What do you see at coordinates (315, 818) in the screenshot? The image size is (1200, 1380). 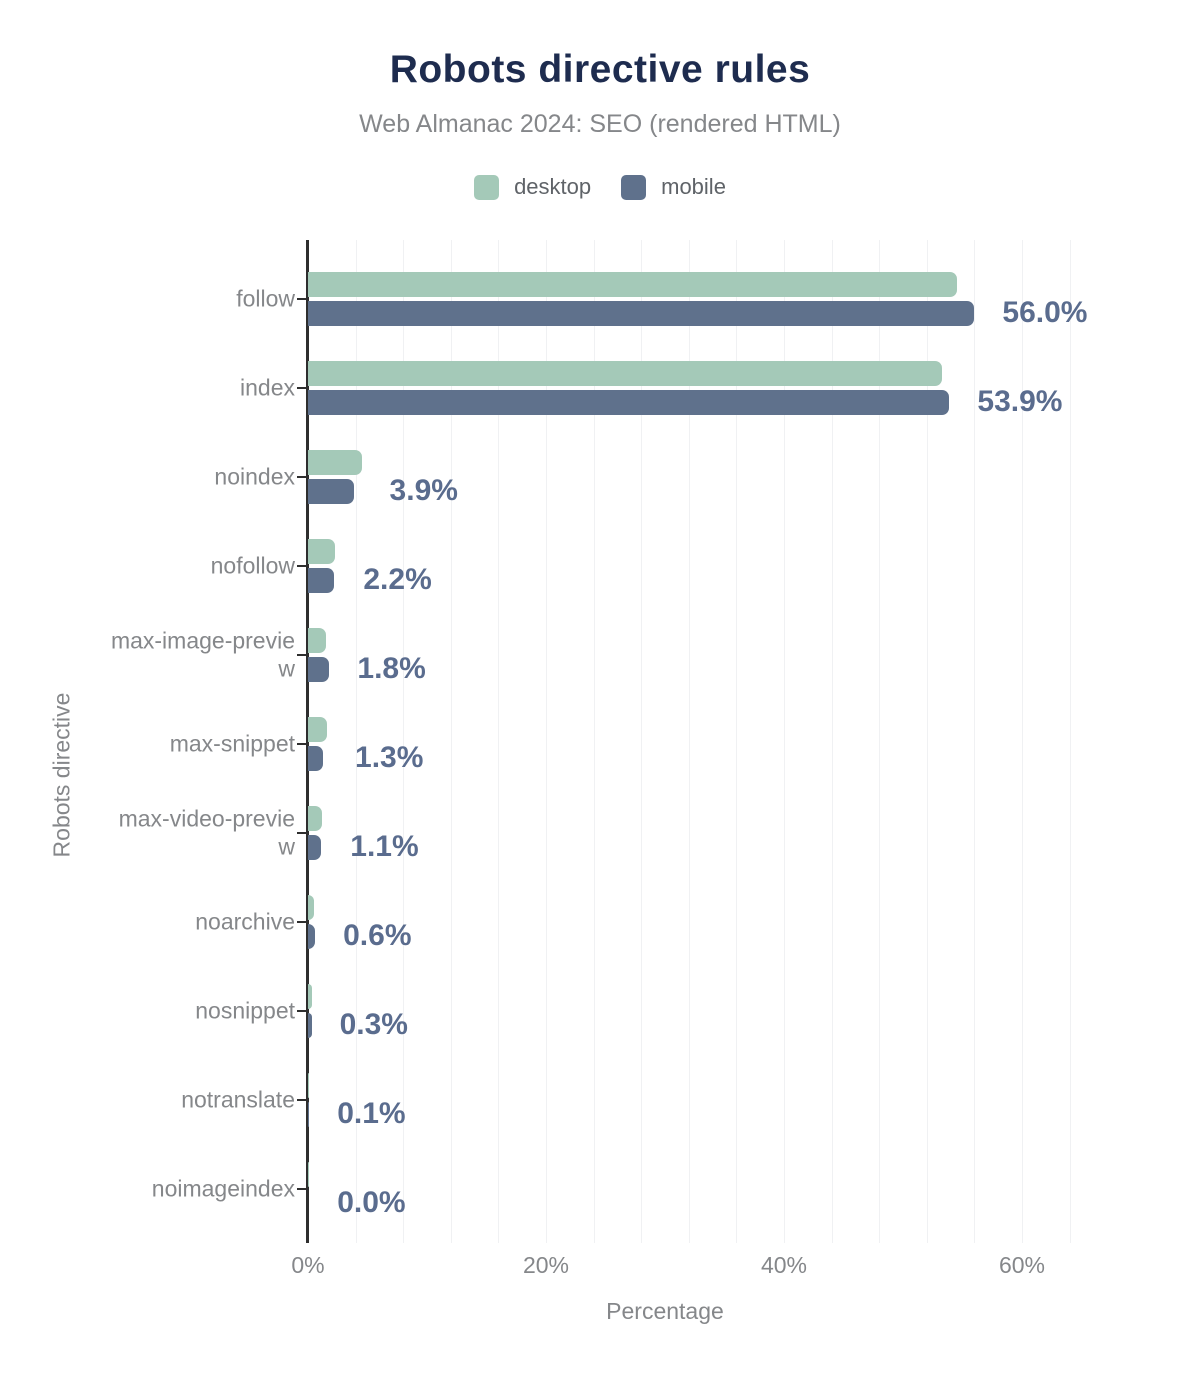 I see `bar-desktop-max-video-preview` at bounding box center [315, 818].